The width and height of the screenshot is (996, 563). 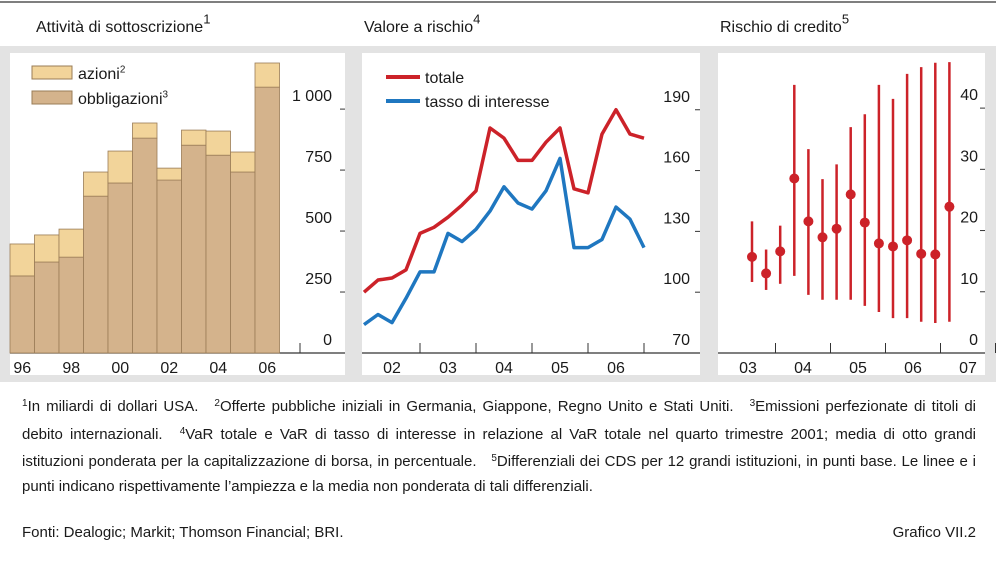 I want to click on y-tick-label: 130, so click(x=676, y=218).